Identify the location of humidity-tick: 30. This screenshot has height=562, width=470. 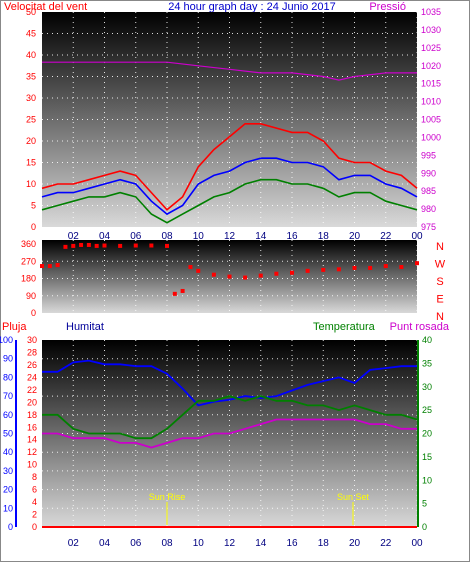
(8, 471).